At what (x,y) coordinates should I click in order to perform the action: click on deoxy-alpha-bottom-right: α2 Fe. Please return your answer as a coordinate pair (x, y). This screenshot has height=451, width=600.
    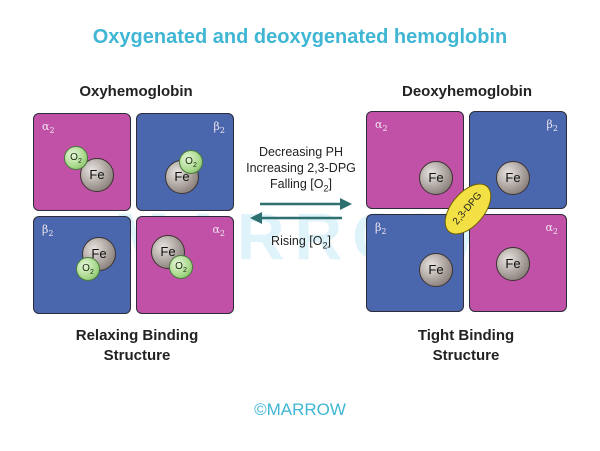
    Looking at the image, I should click on (518, 263).